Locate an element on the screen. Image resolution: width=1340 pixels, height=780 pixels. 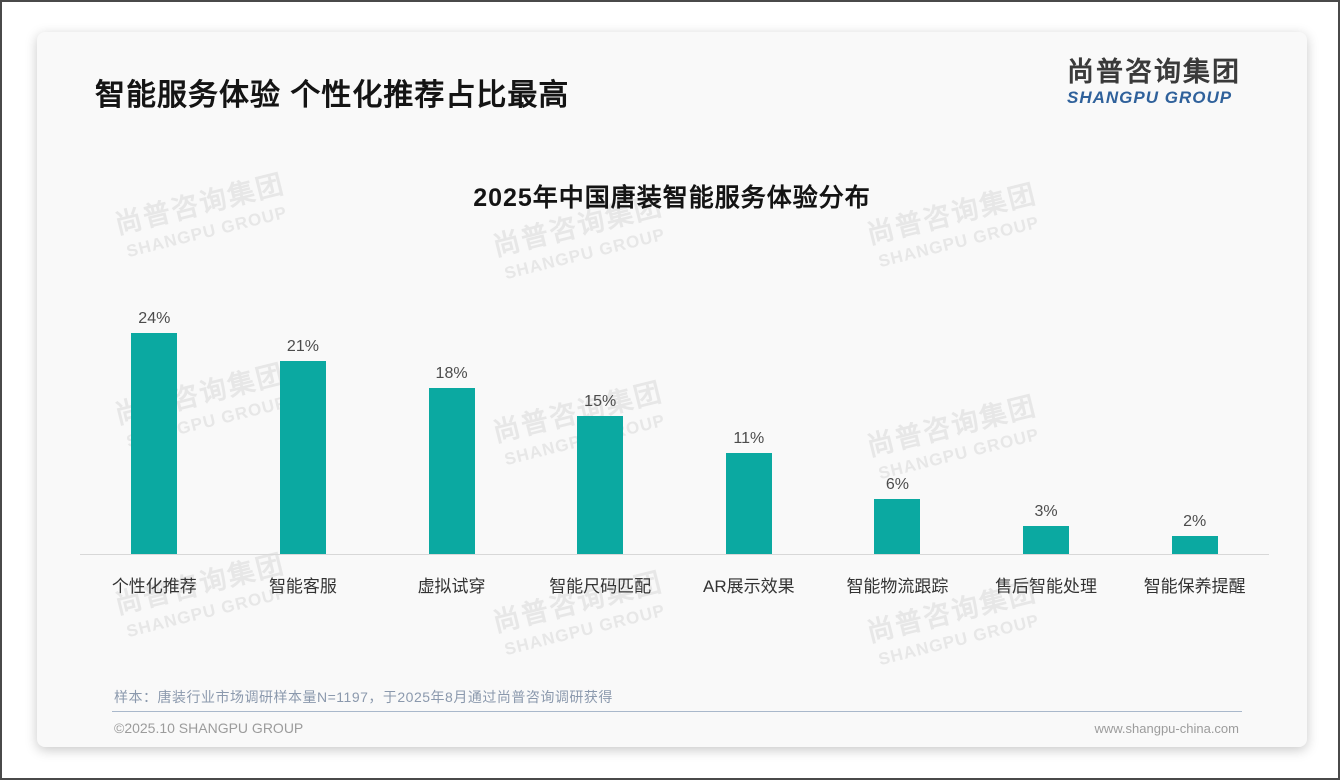
category-label: 智能客服 is located at coordinates (302, 586).